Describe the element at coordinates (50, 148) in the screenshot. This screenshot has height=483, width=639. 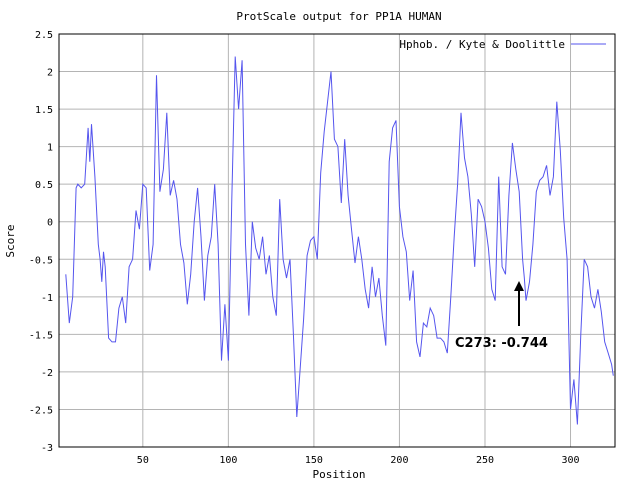
I see `y-tick-label: 1` at that location.